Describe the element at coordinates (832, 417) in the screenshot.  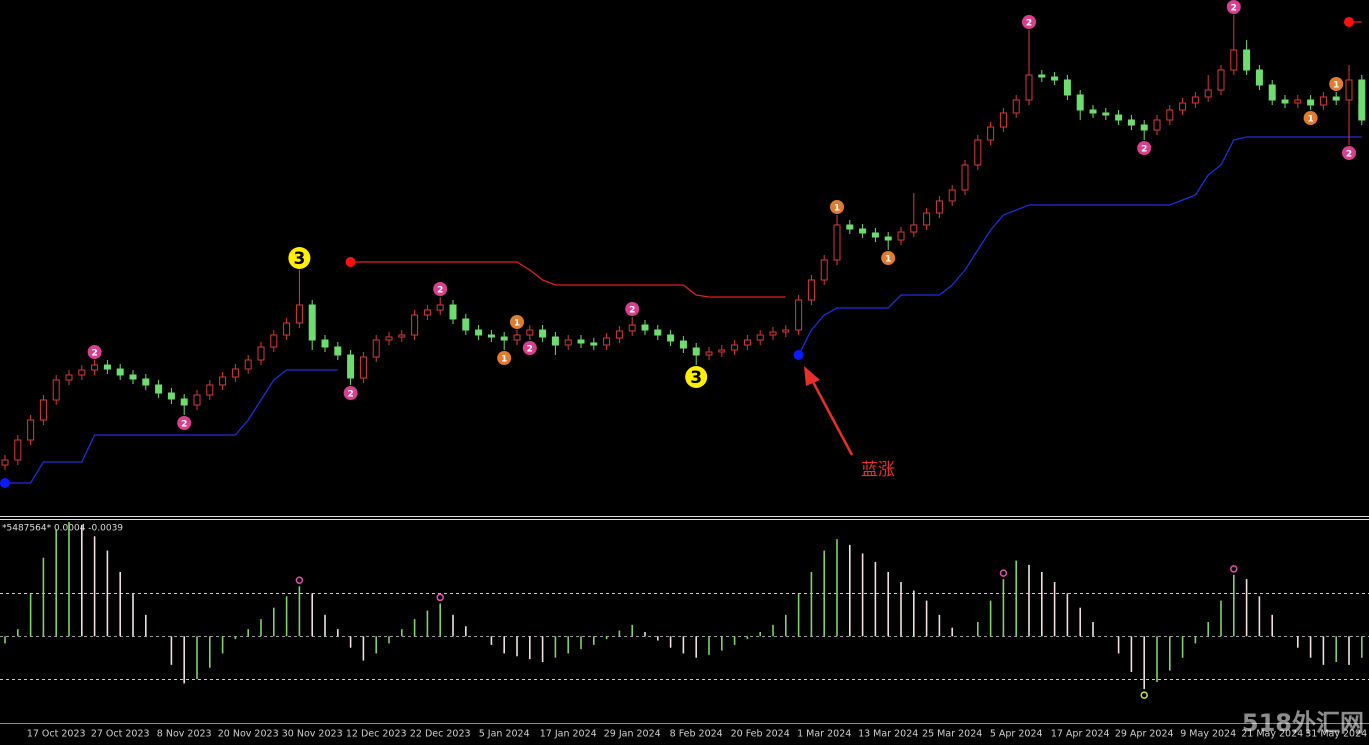
I see `arrow-shaft` at that location.